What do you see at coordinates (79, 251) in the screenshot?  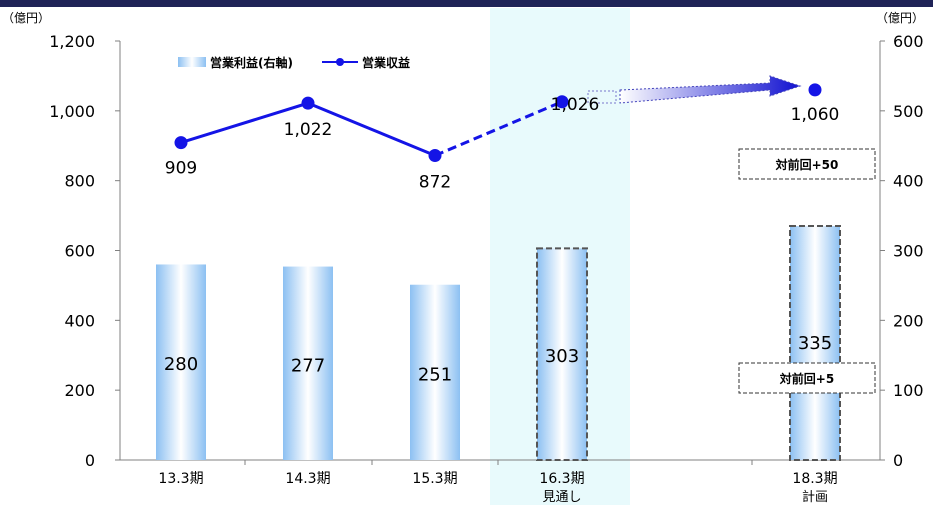 I see `left-tick-label: 600` at bounding box center [79, 251].